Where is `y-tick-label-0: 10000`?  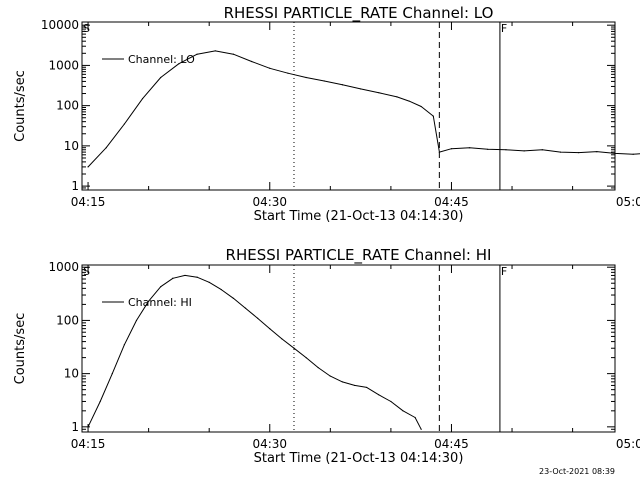
y-tick-label-0: 10000 is located at coordinates (60, 25).